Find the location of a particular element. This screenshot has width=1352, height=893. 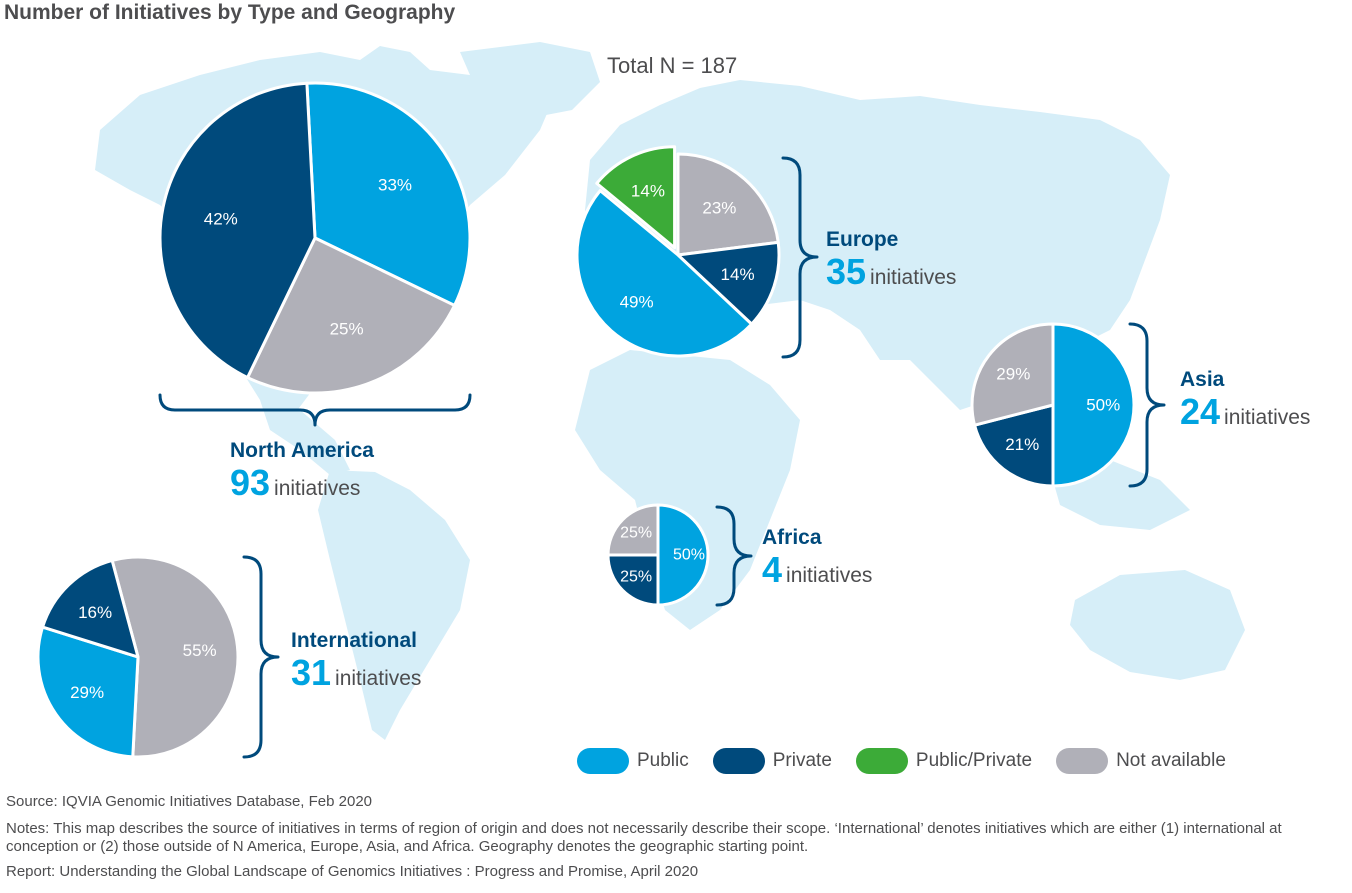

map-south-america is located at coordinates (394, 605).